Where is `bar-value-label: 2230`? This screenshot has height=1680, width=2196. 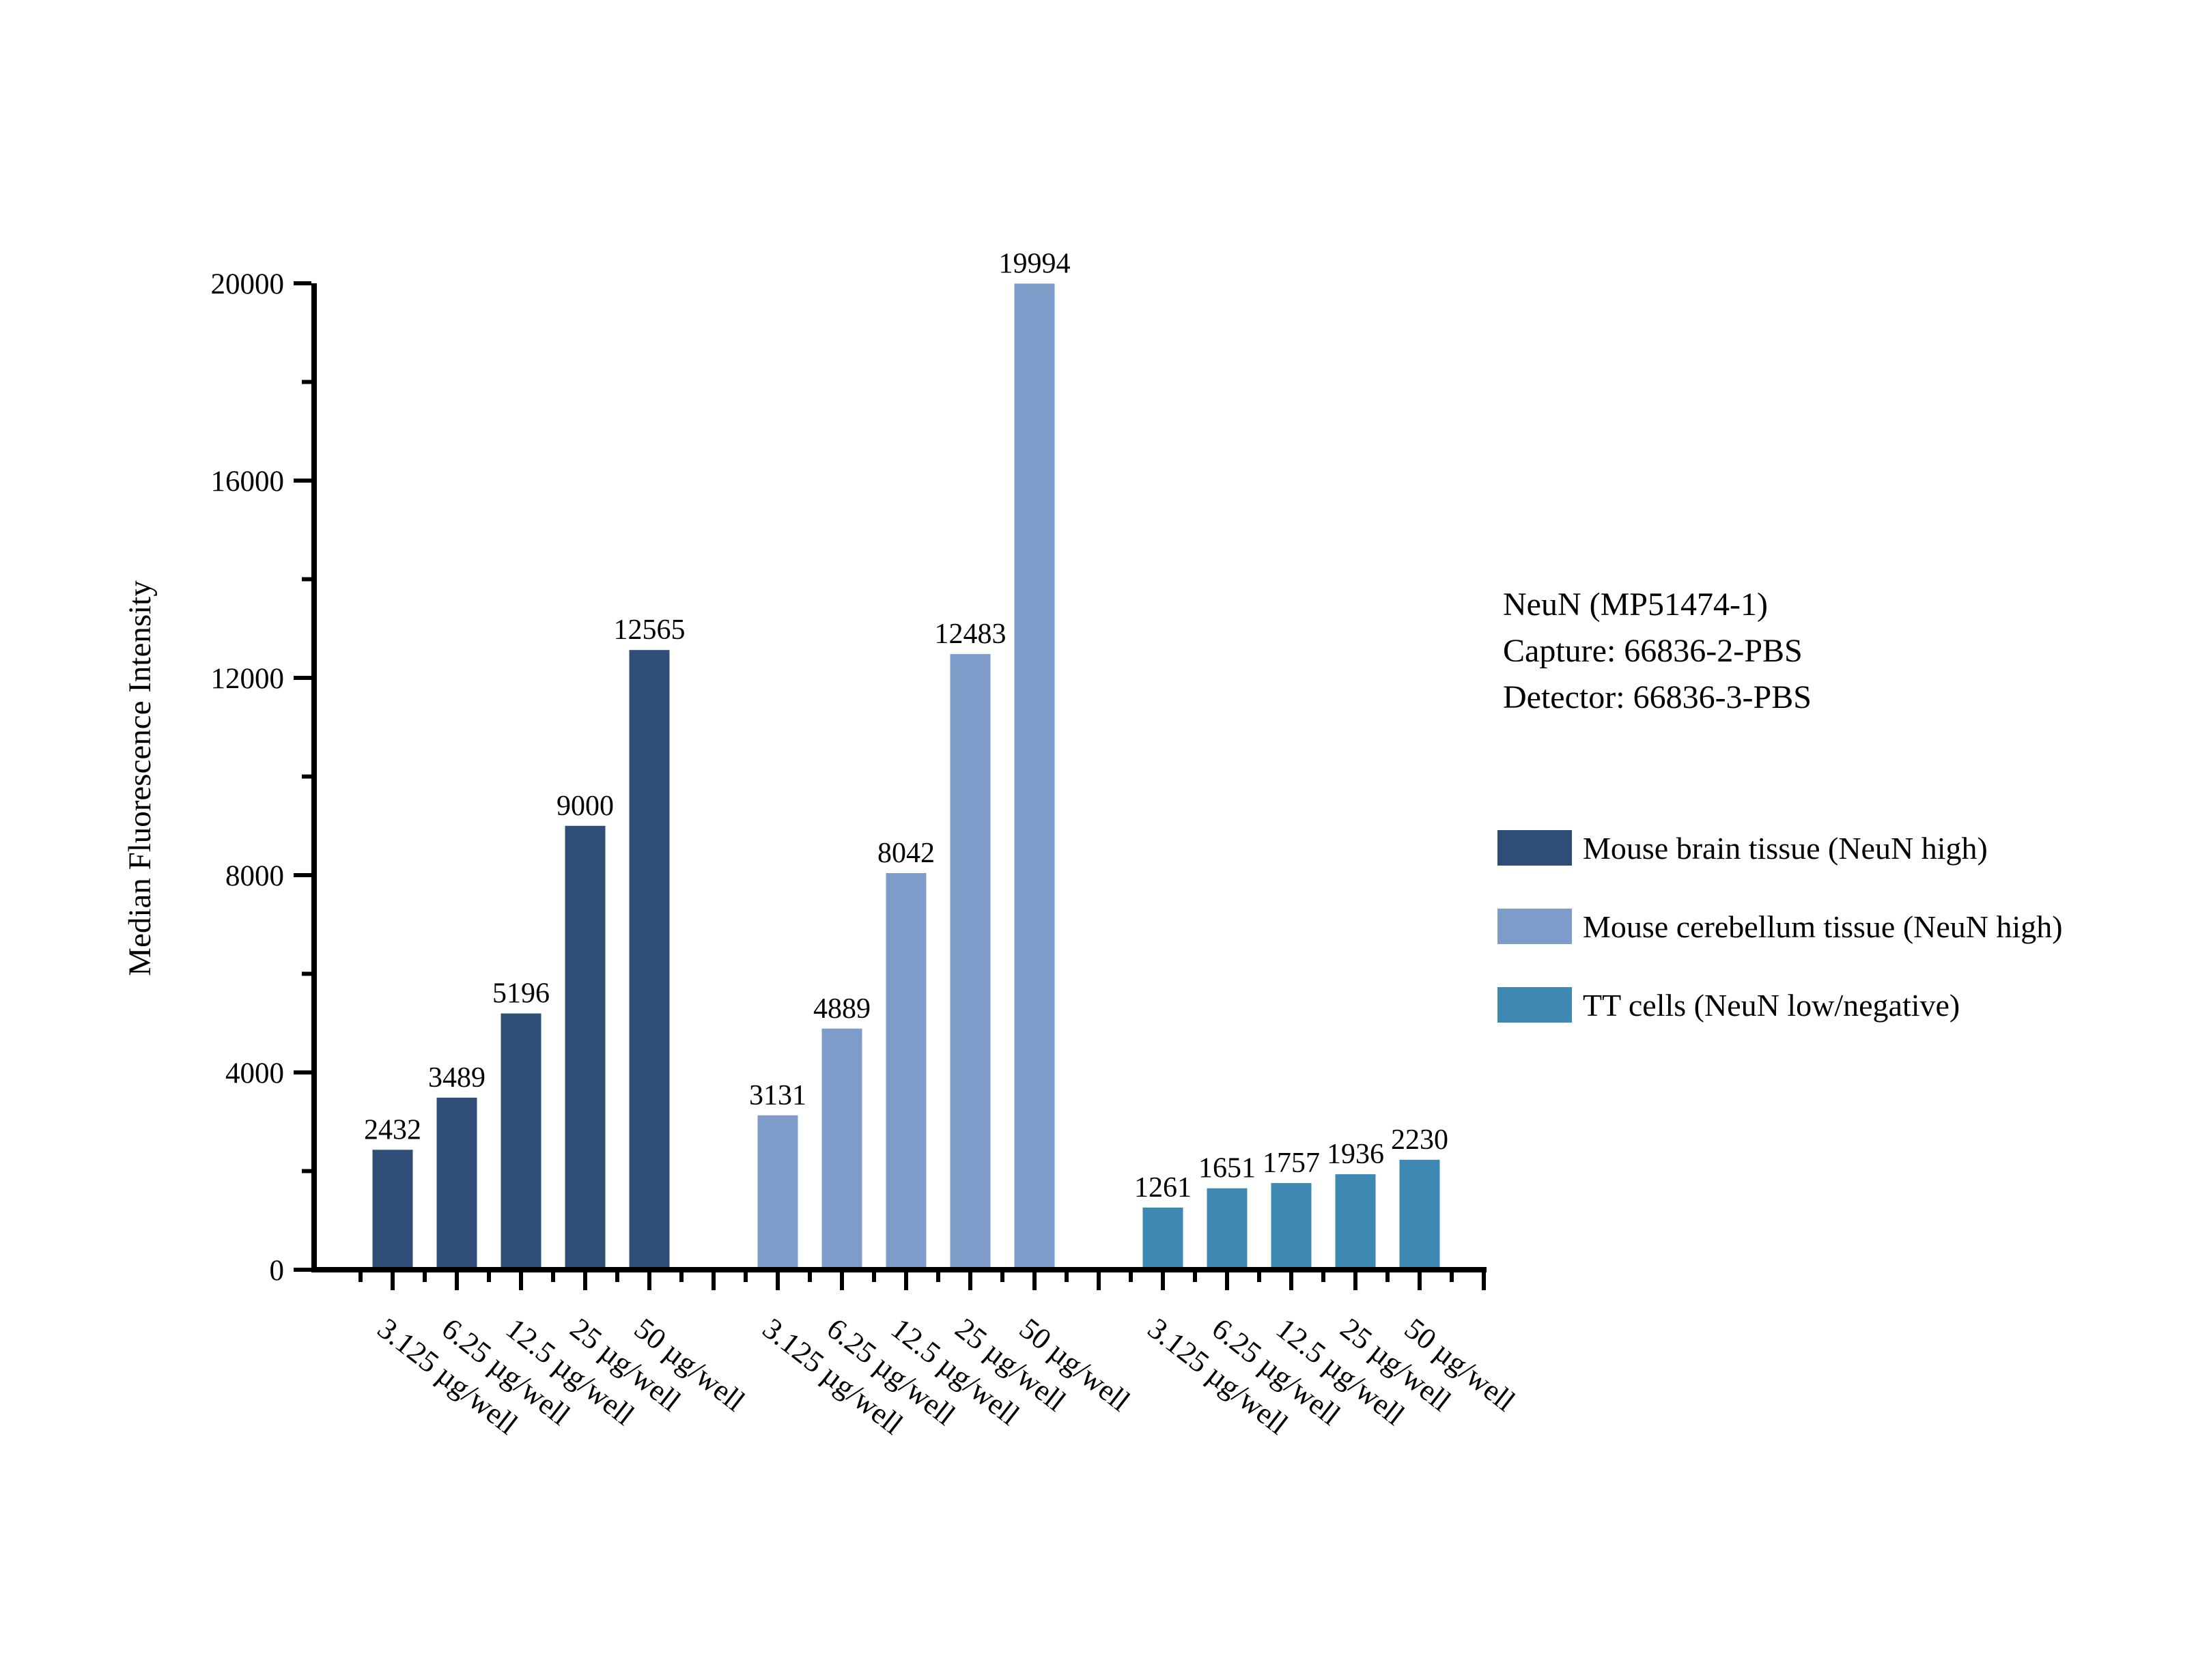
bar-value-label: 2230 is located at coordinates (1420, 1140).